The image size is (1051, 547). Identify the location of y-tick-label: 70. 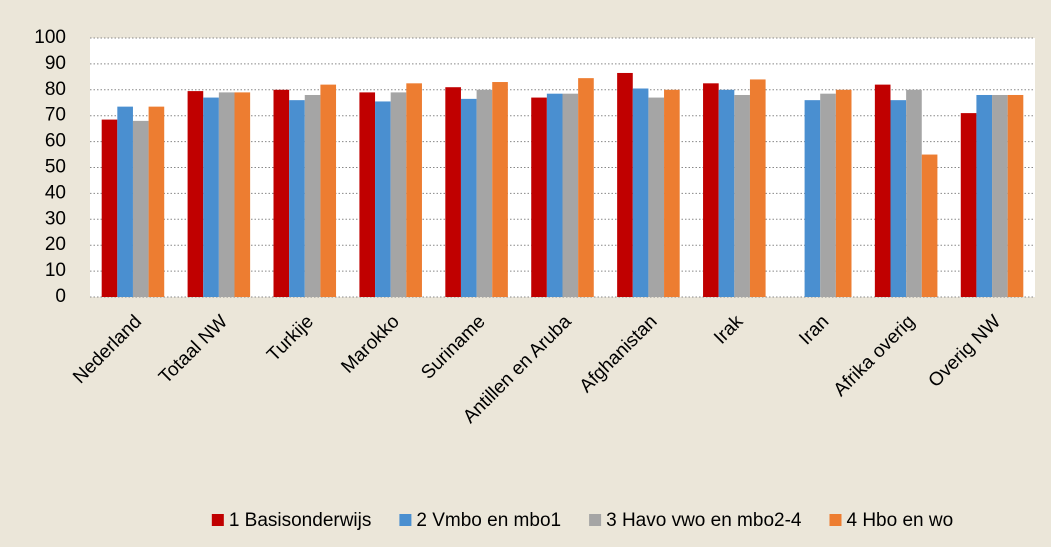
(55, 115).